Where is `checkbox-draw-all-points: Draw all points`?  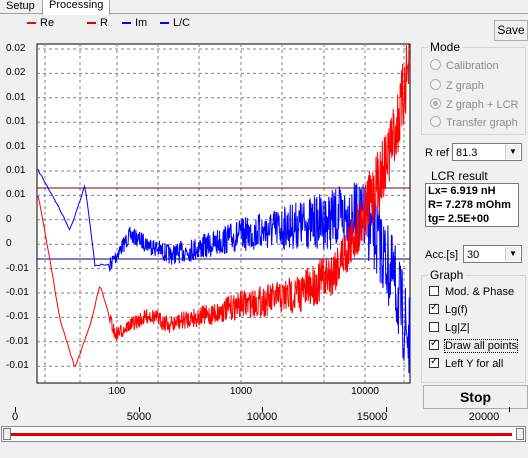
checkbox-draw-all-points: Draw all points is located at coordinates (474, 345).